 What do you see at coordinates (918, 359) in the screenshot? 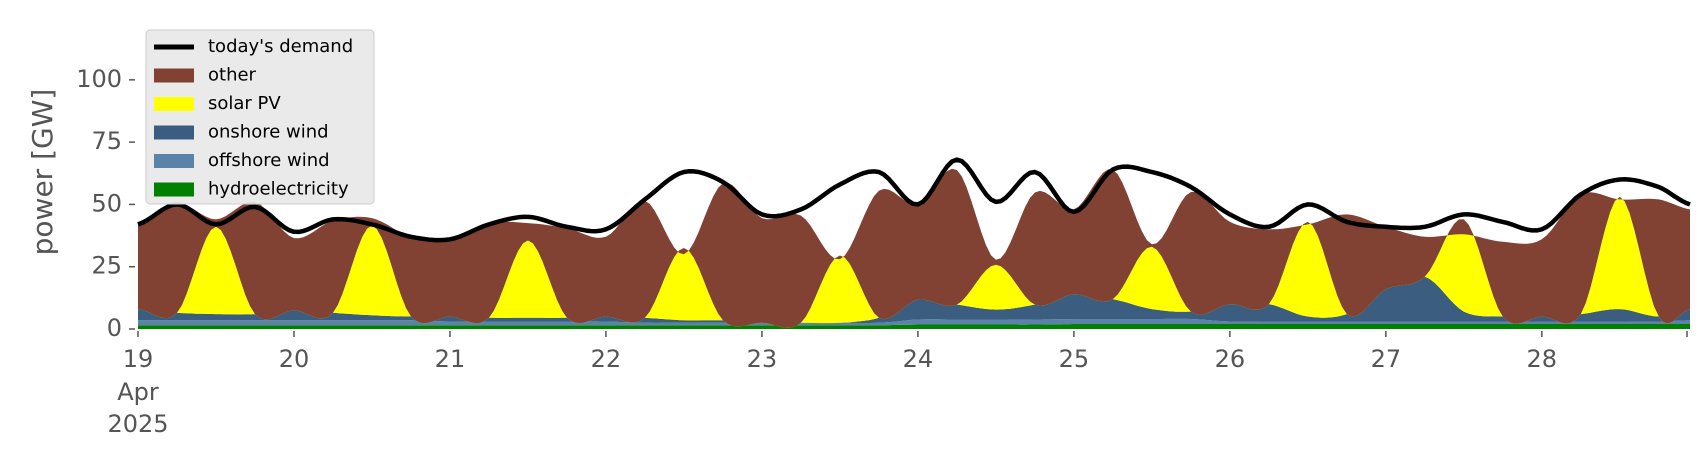
I see `x-tick-label: 24` at bounding box center [918, 359].